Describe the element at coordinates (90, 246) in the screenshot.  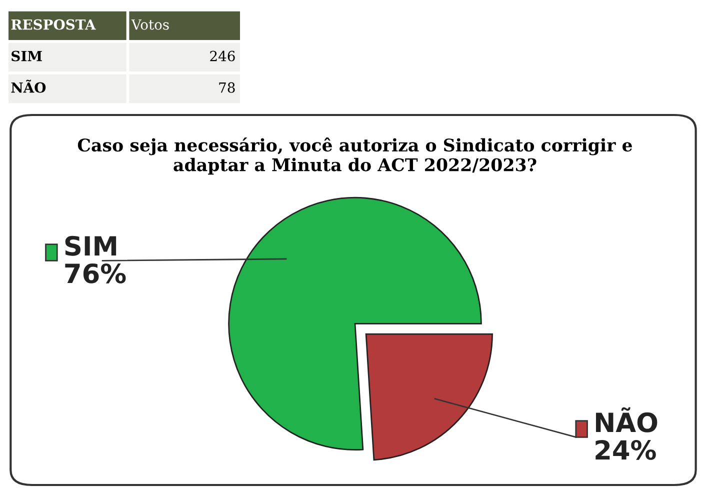
I see `legend-label: SIM` at that location.